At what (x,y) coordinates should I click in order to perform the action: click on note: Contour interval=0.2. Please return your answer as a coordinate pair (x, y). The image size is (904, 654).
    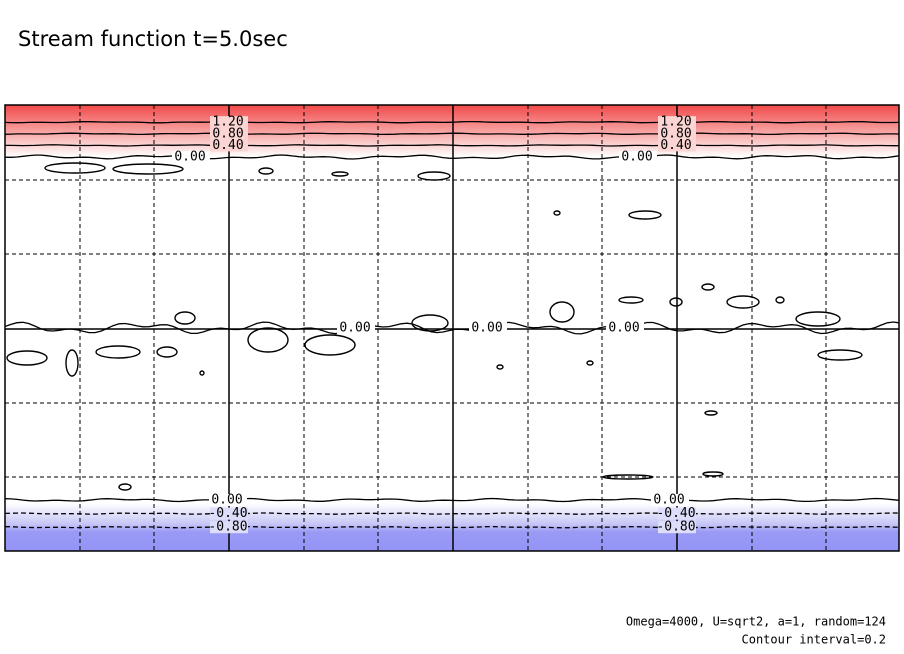
    Looking at the image, I should click on (814, 640).